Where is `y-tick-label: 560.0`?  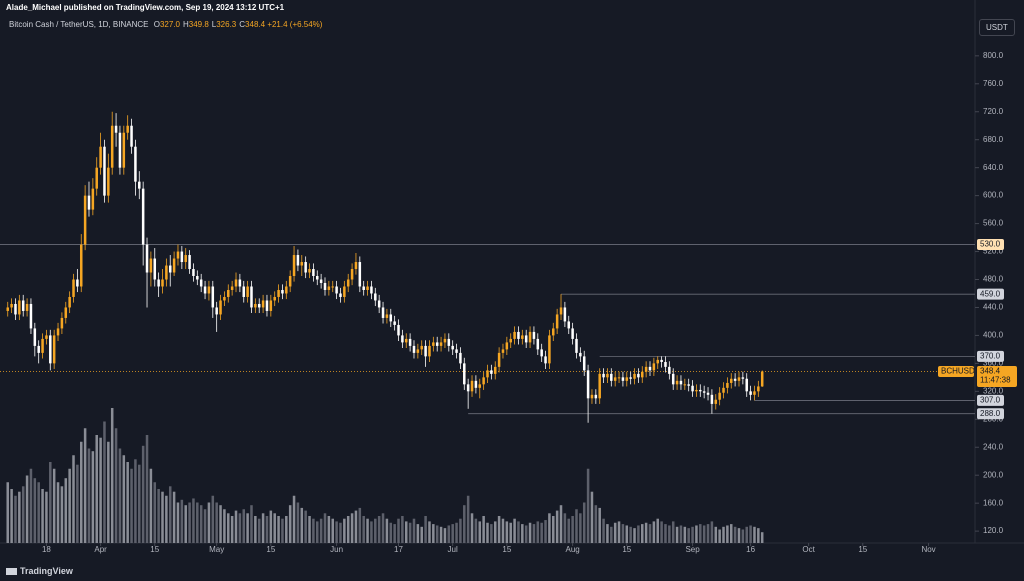
y-tick-label: 560.0 is located at coordinates (993, 223).